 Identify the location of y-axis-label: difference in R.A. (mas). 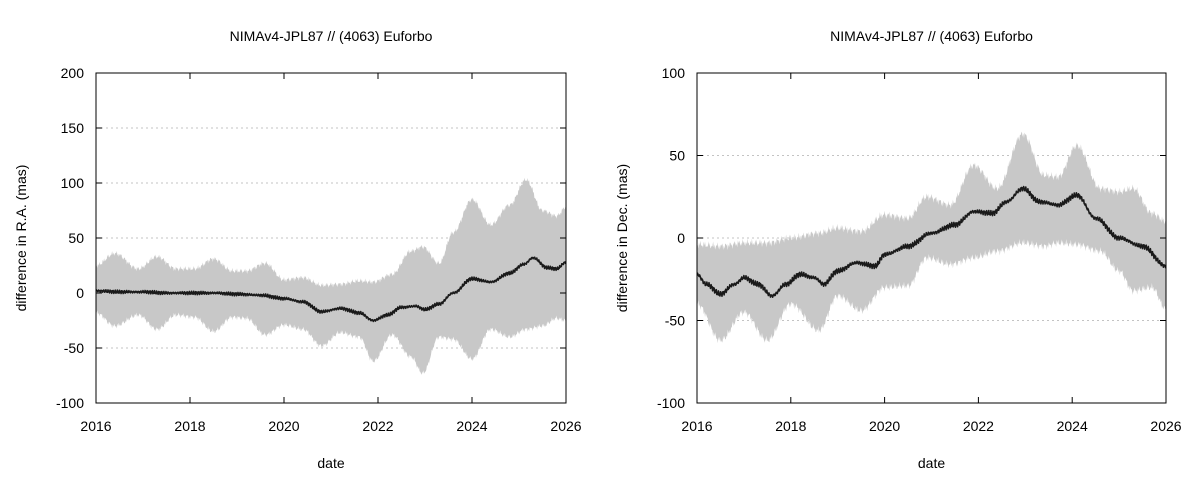
(21, 238).